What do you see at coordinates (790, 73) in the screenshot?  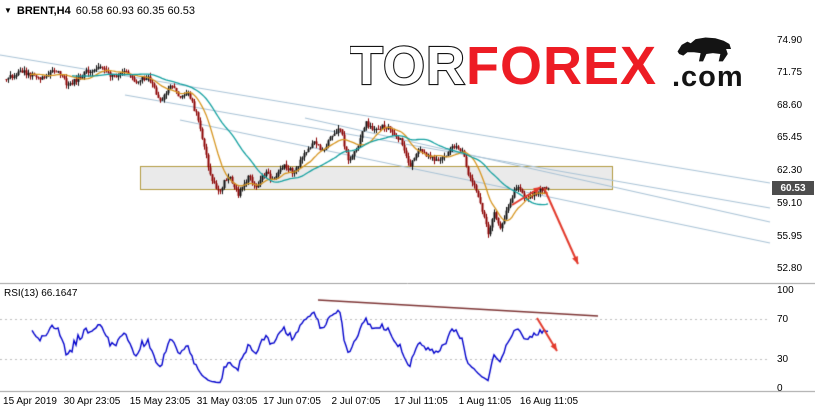 I see `price-axis-label: 71.75` at bounding box center [790, 73].